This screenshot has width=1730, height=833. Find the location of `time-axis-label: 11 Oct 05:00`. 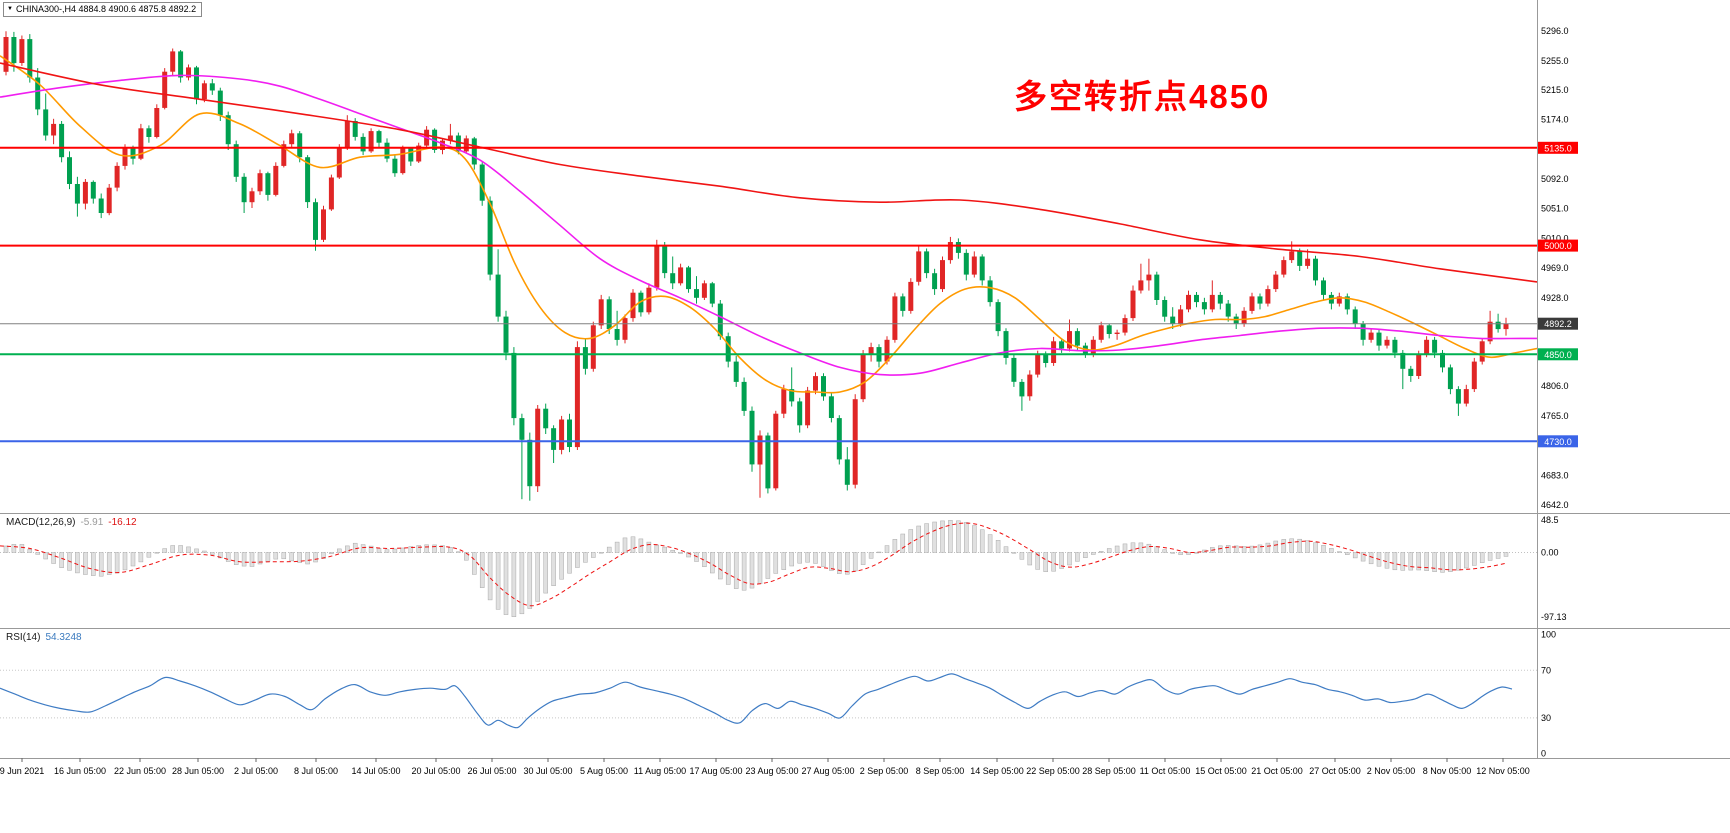

time-axis-label: 11 Oct 05:00 is located at coordinates (1165, 771).